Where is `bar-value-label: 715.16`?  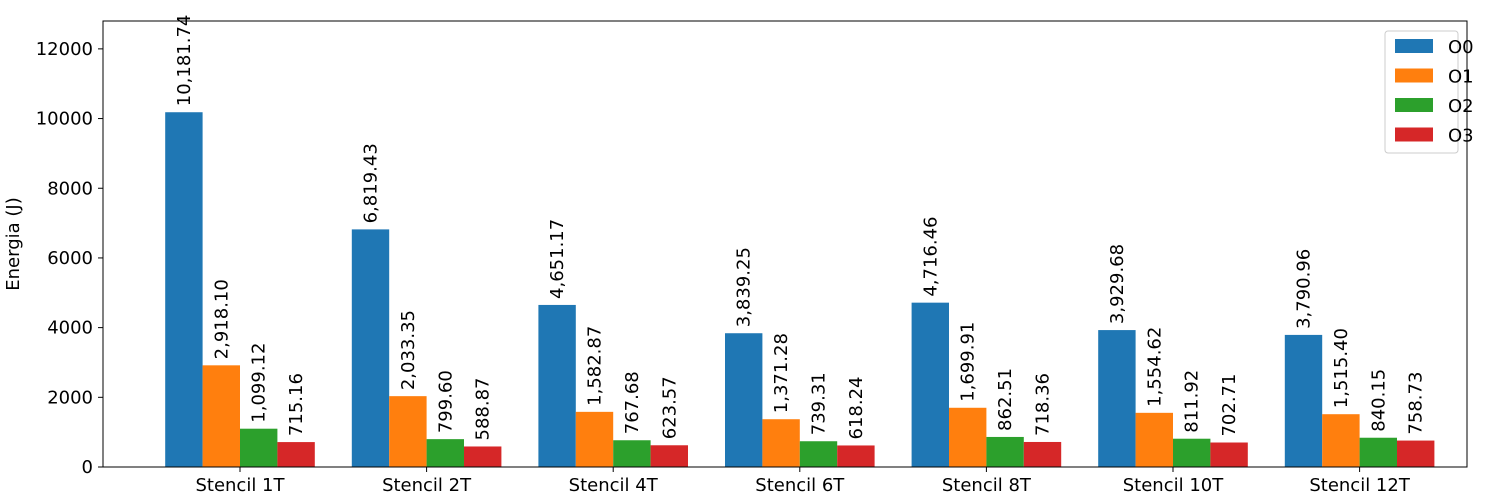
bar-value-label: 715.16 is located at coordinates (296, 404).